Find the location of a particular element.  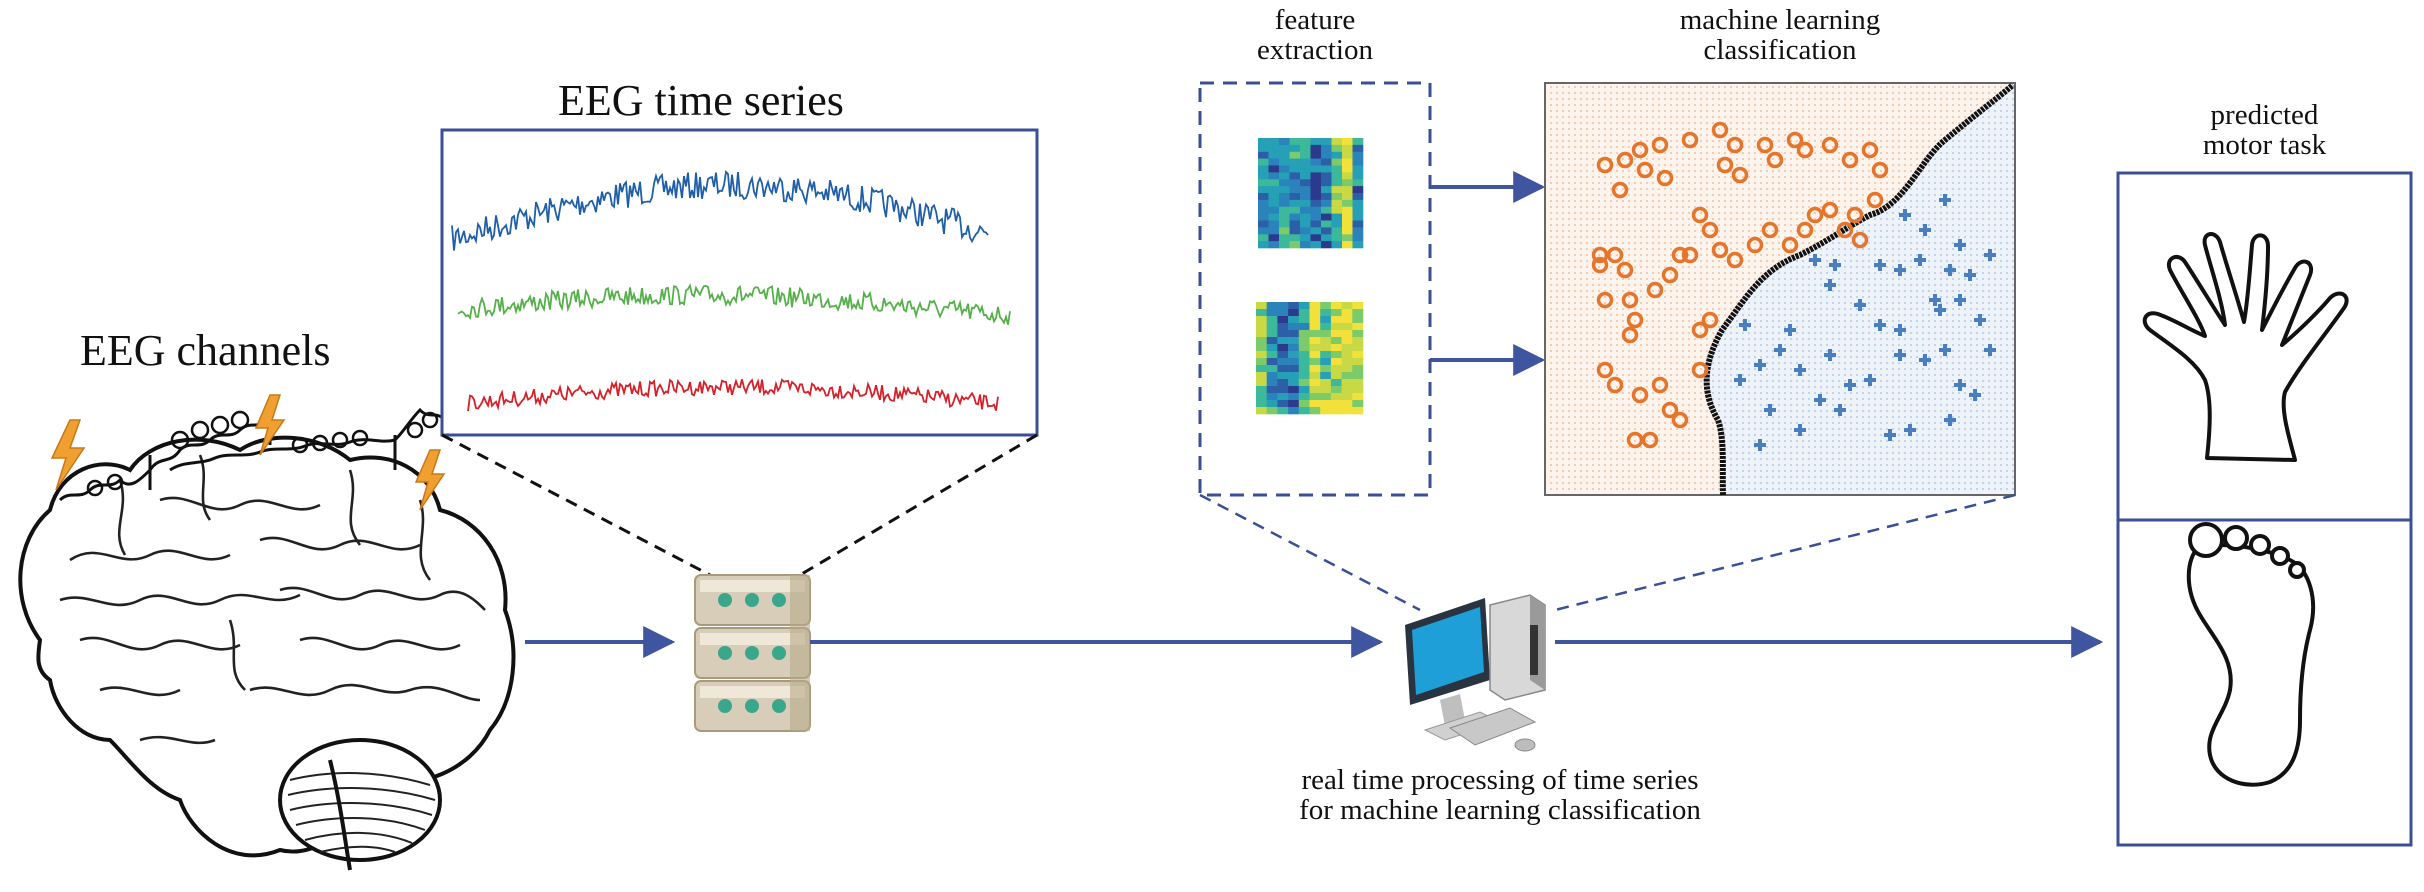

zoom-connectors-eeg is located at coordinates (739, 505).